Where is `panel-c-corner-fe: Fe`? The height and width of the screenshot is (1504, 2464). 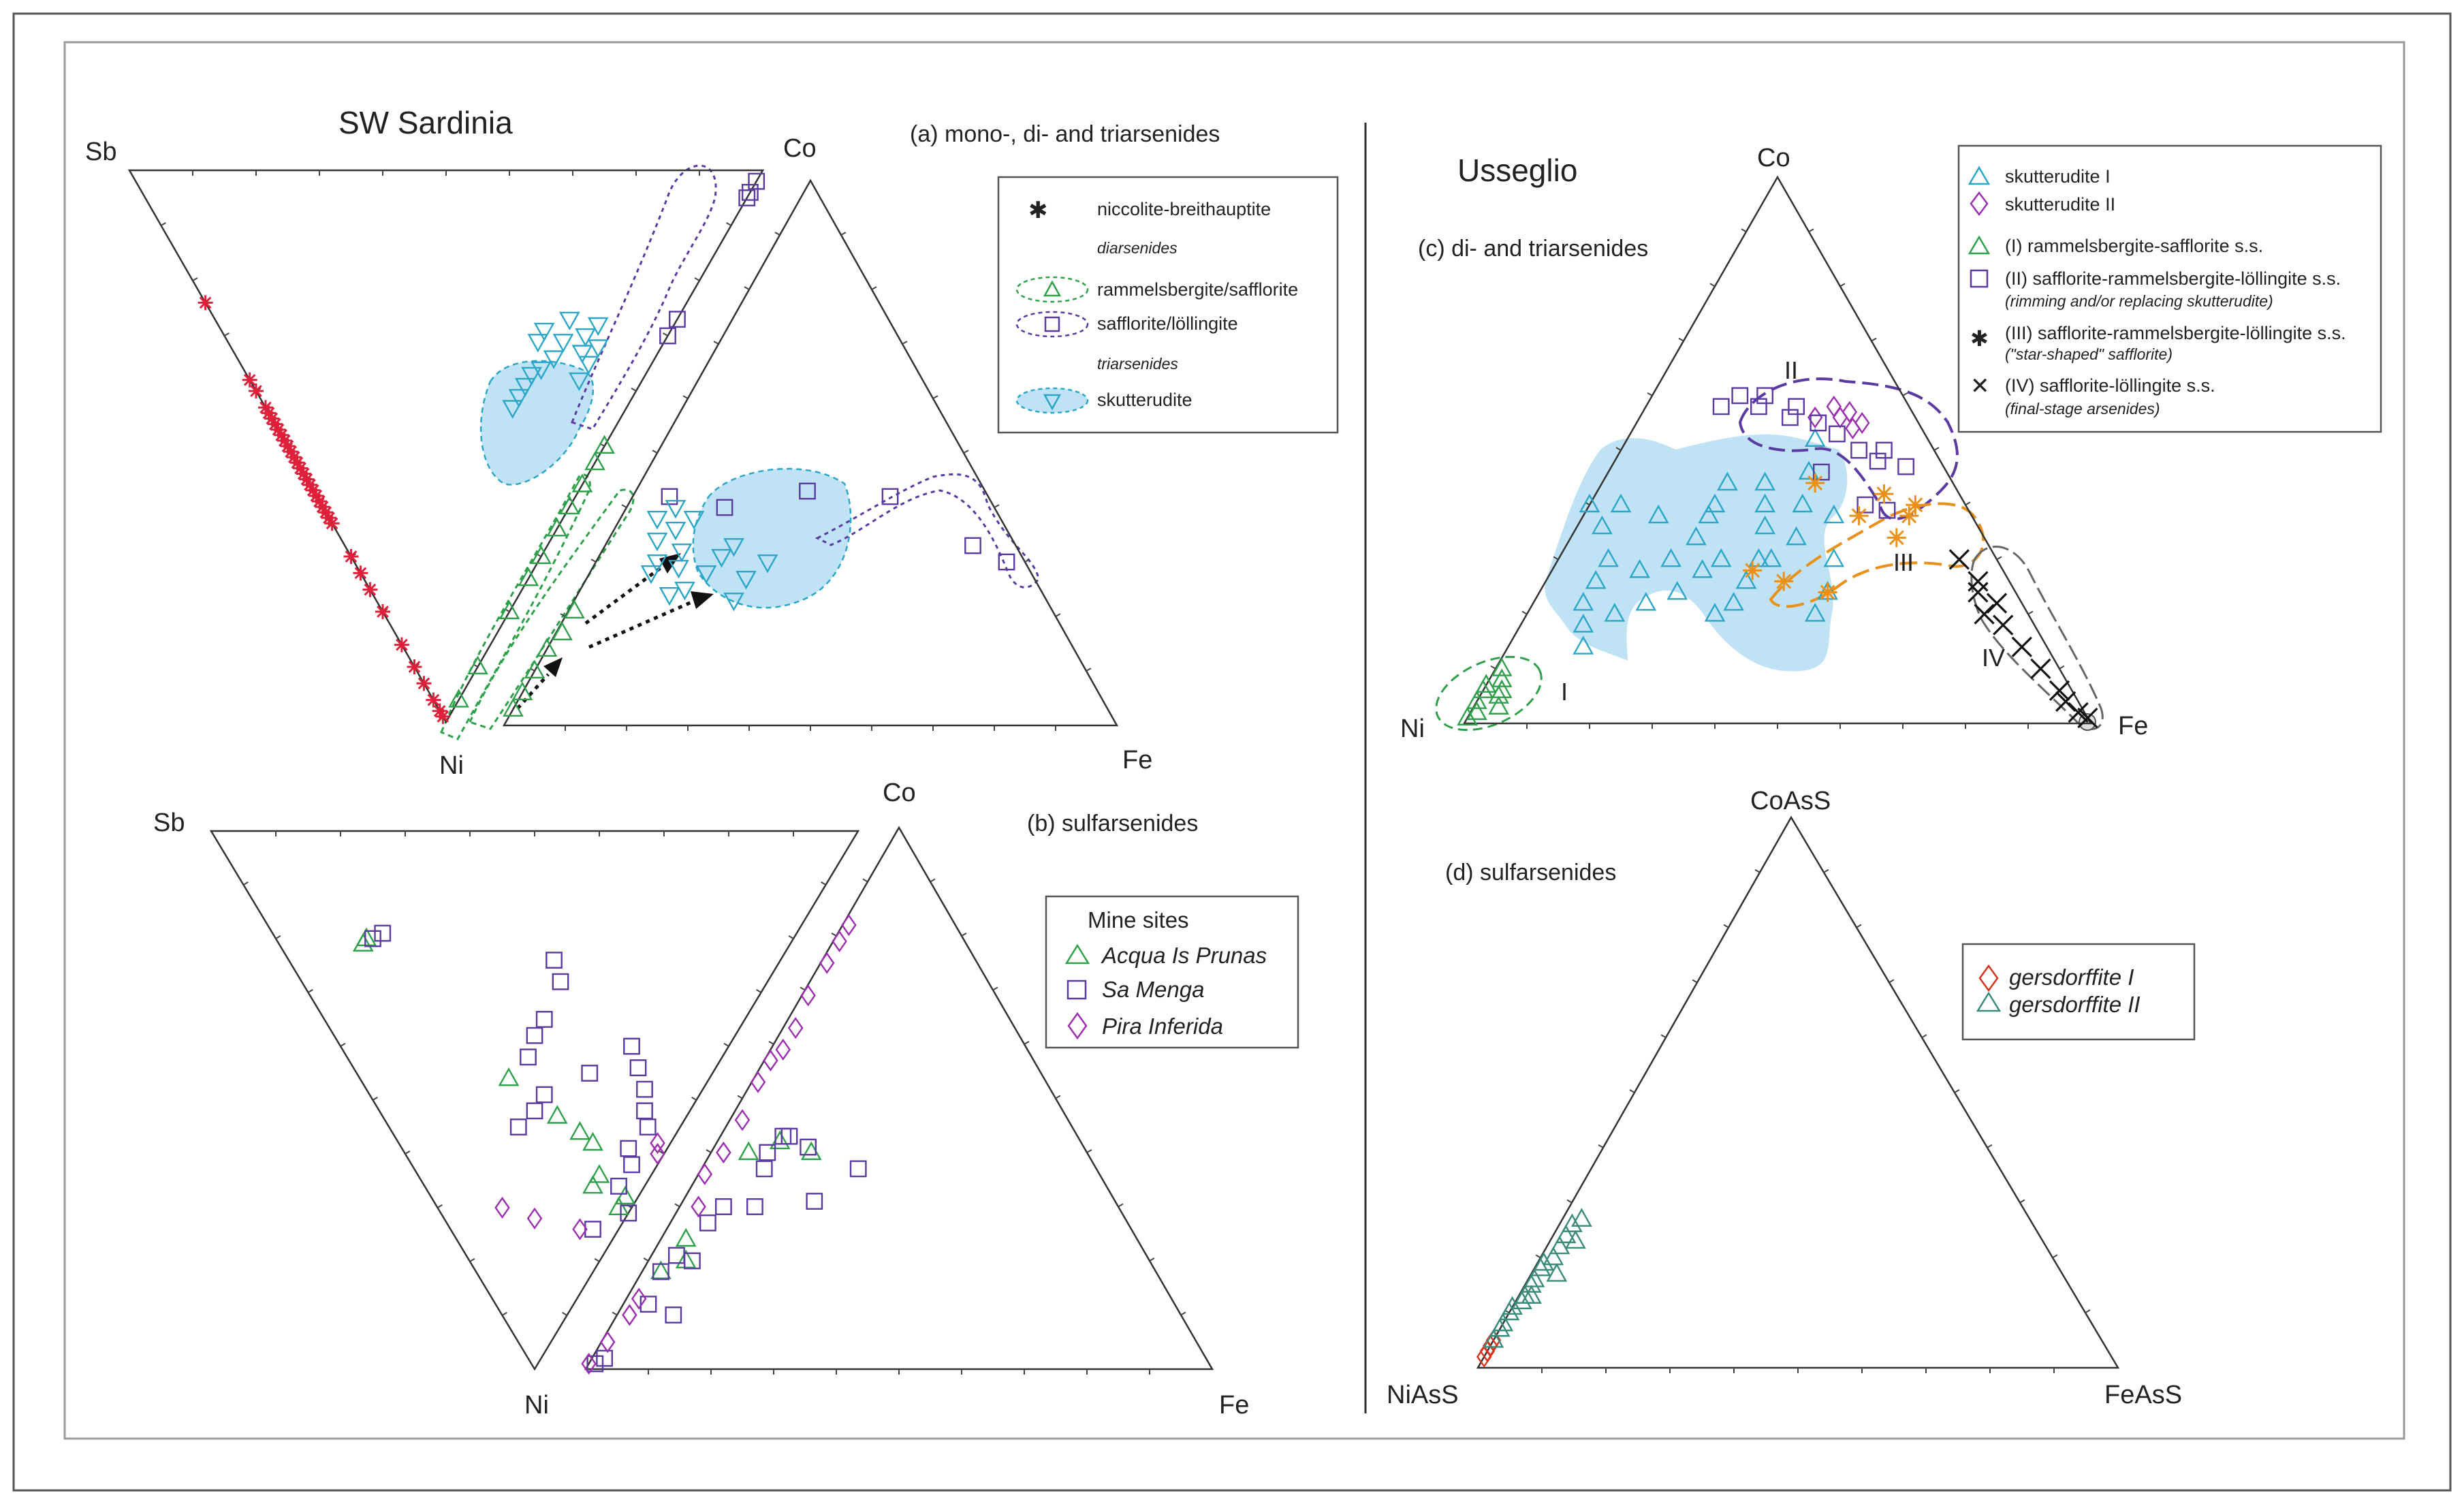
panel-c-corner-fe: Fe is located at coordinates (2133, 726).